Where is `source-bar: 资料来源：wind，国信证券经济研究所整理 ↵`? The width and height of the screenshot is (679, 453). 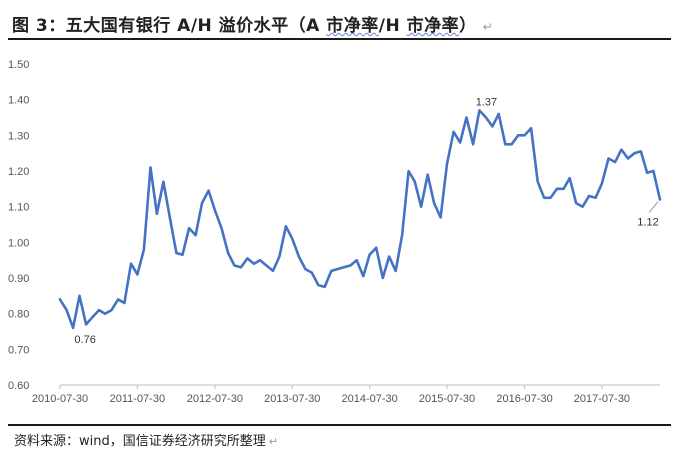
source-bar: 资料来源：wind，国信证券经济研究所整理 ↵ is located at coordinates (339, 437).